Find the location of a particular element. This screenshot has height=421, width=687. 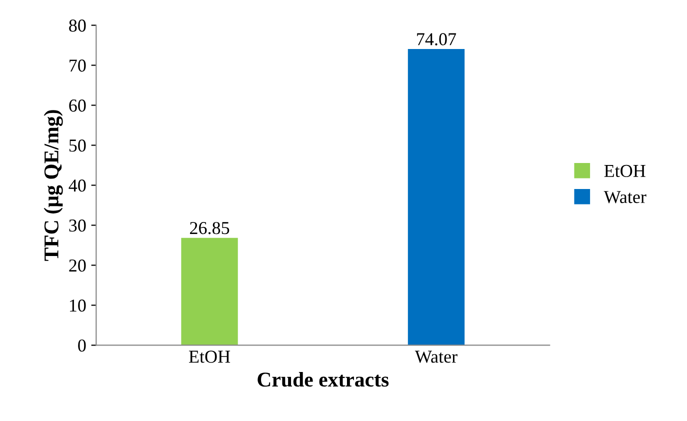

y-tick-label: 0 is located at coordinates (82, 345).